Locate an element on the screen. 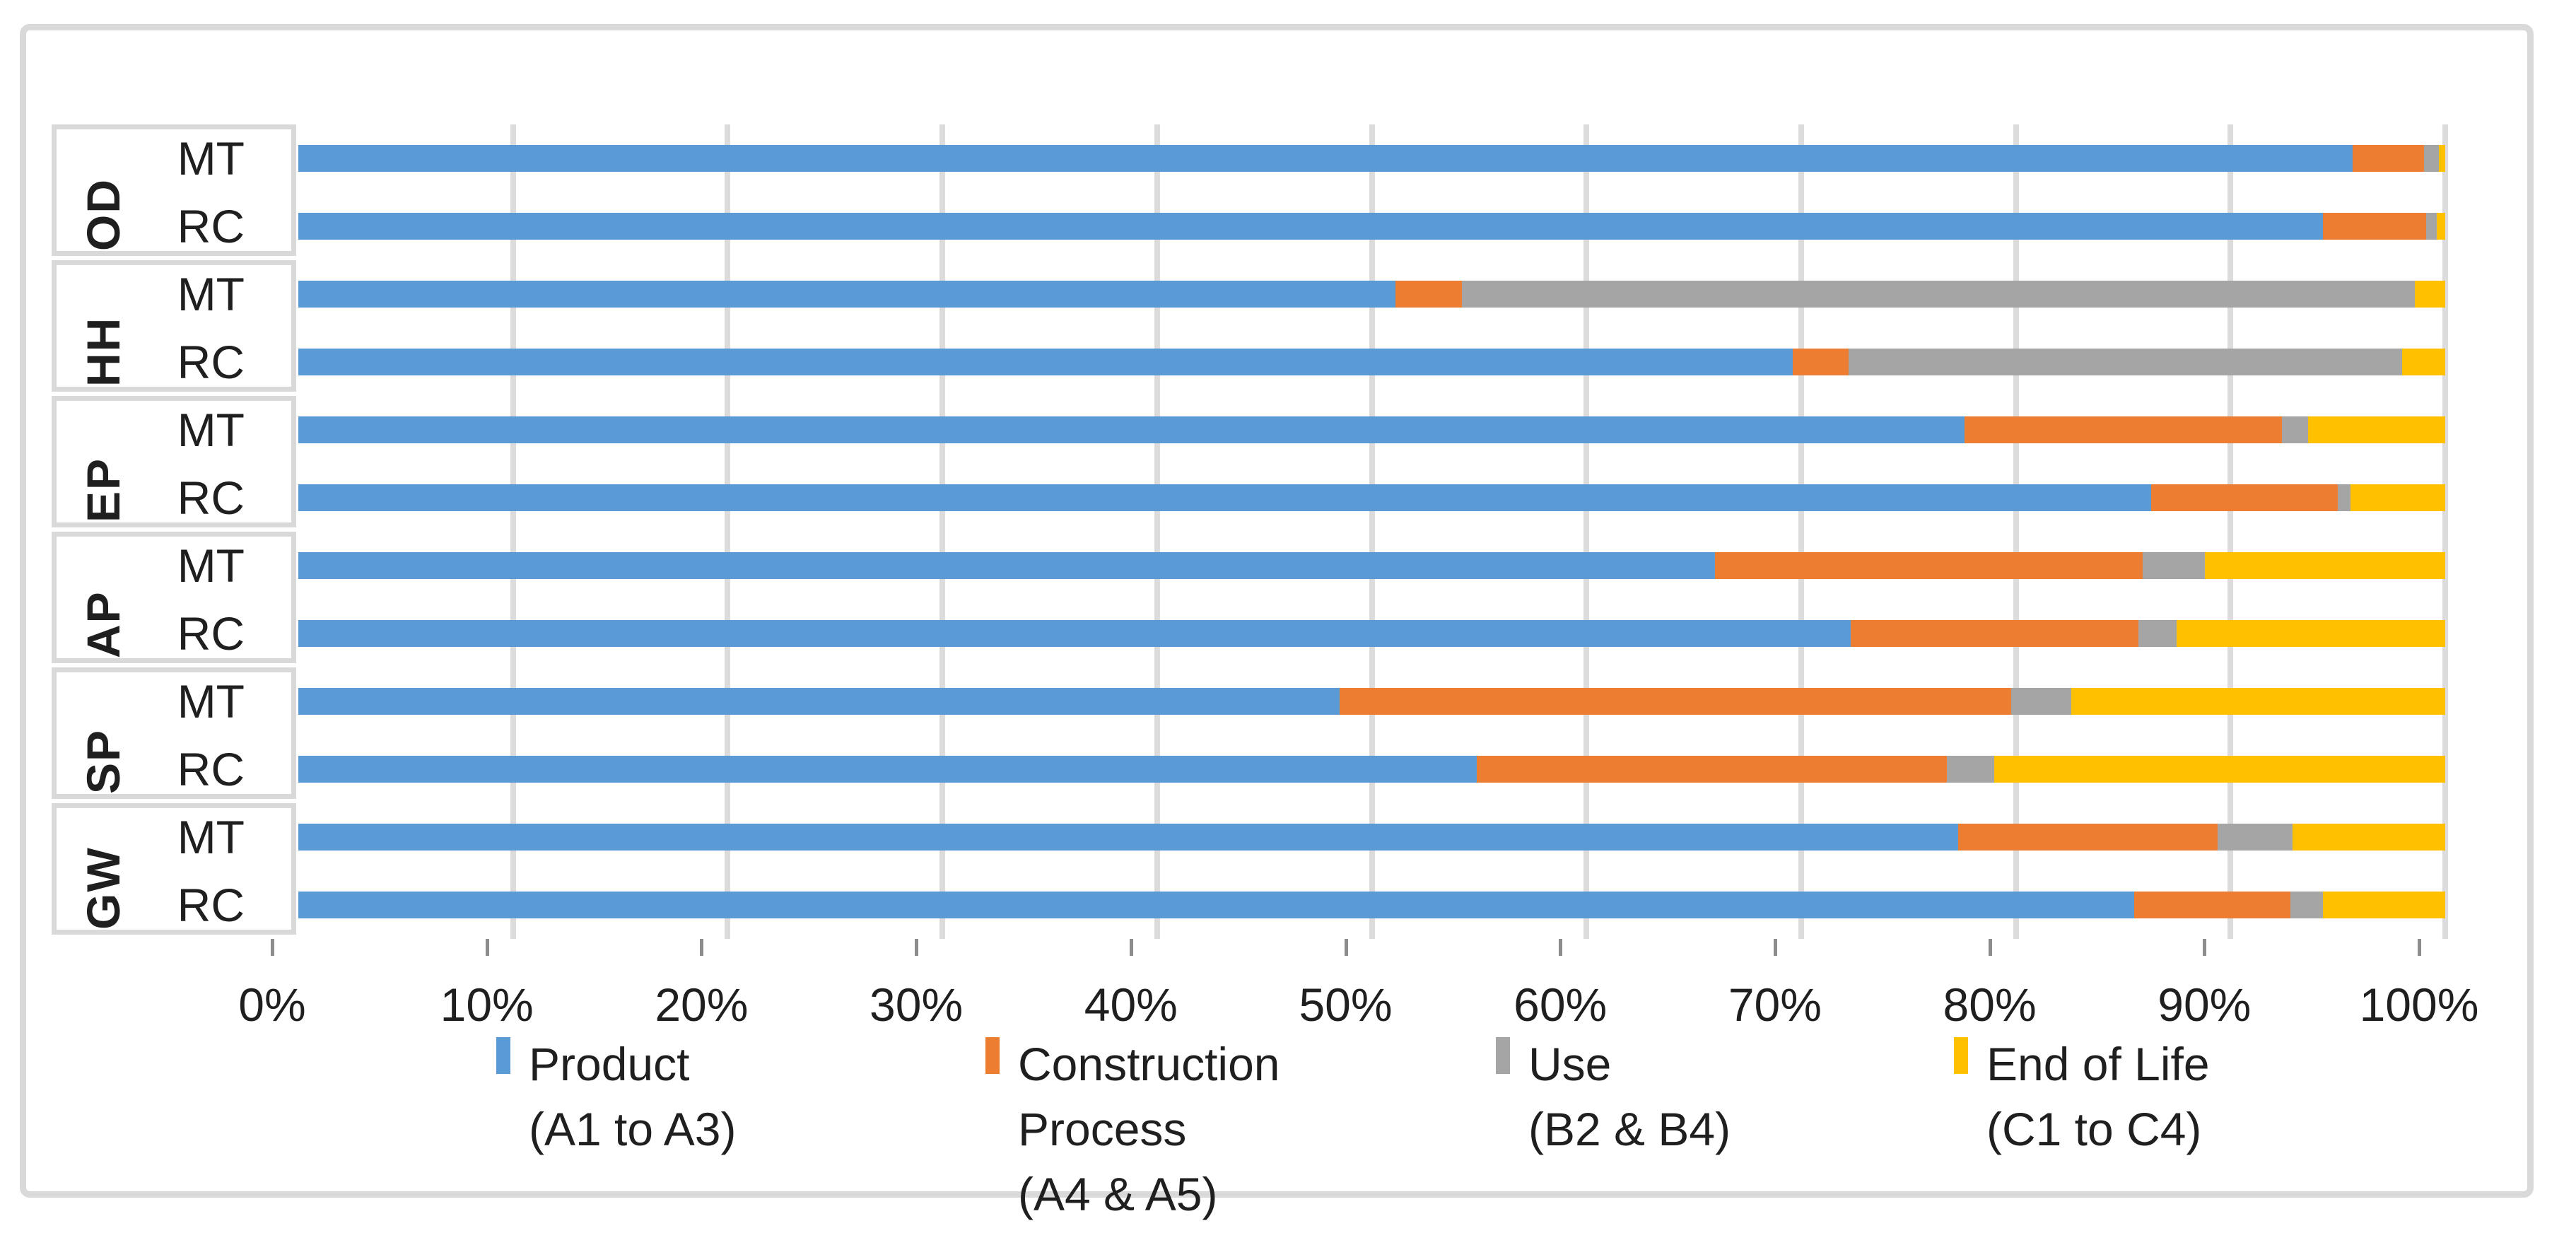 This screenshot has height=1233, width=2576. bar-segment-OD-RC-Product (A1 to A3) is located at coordinates (1310, 226).